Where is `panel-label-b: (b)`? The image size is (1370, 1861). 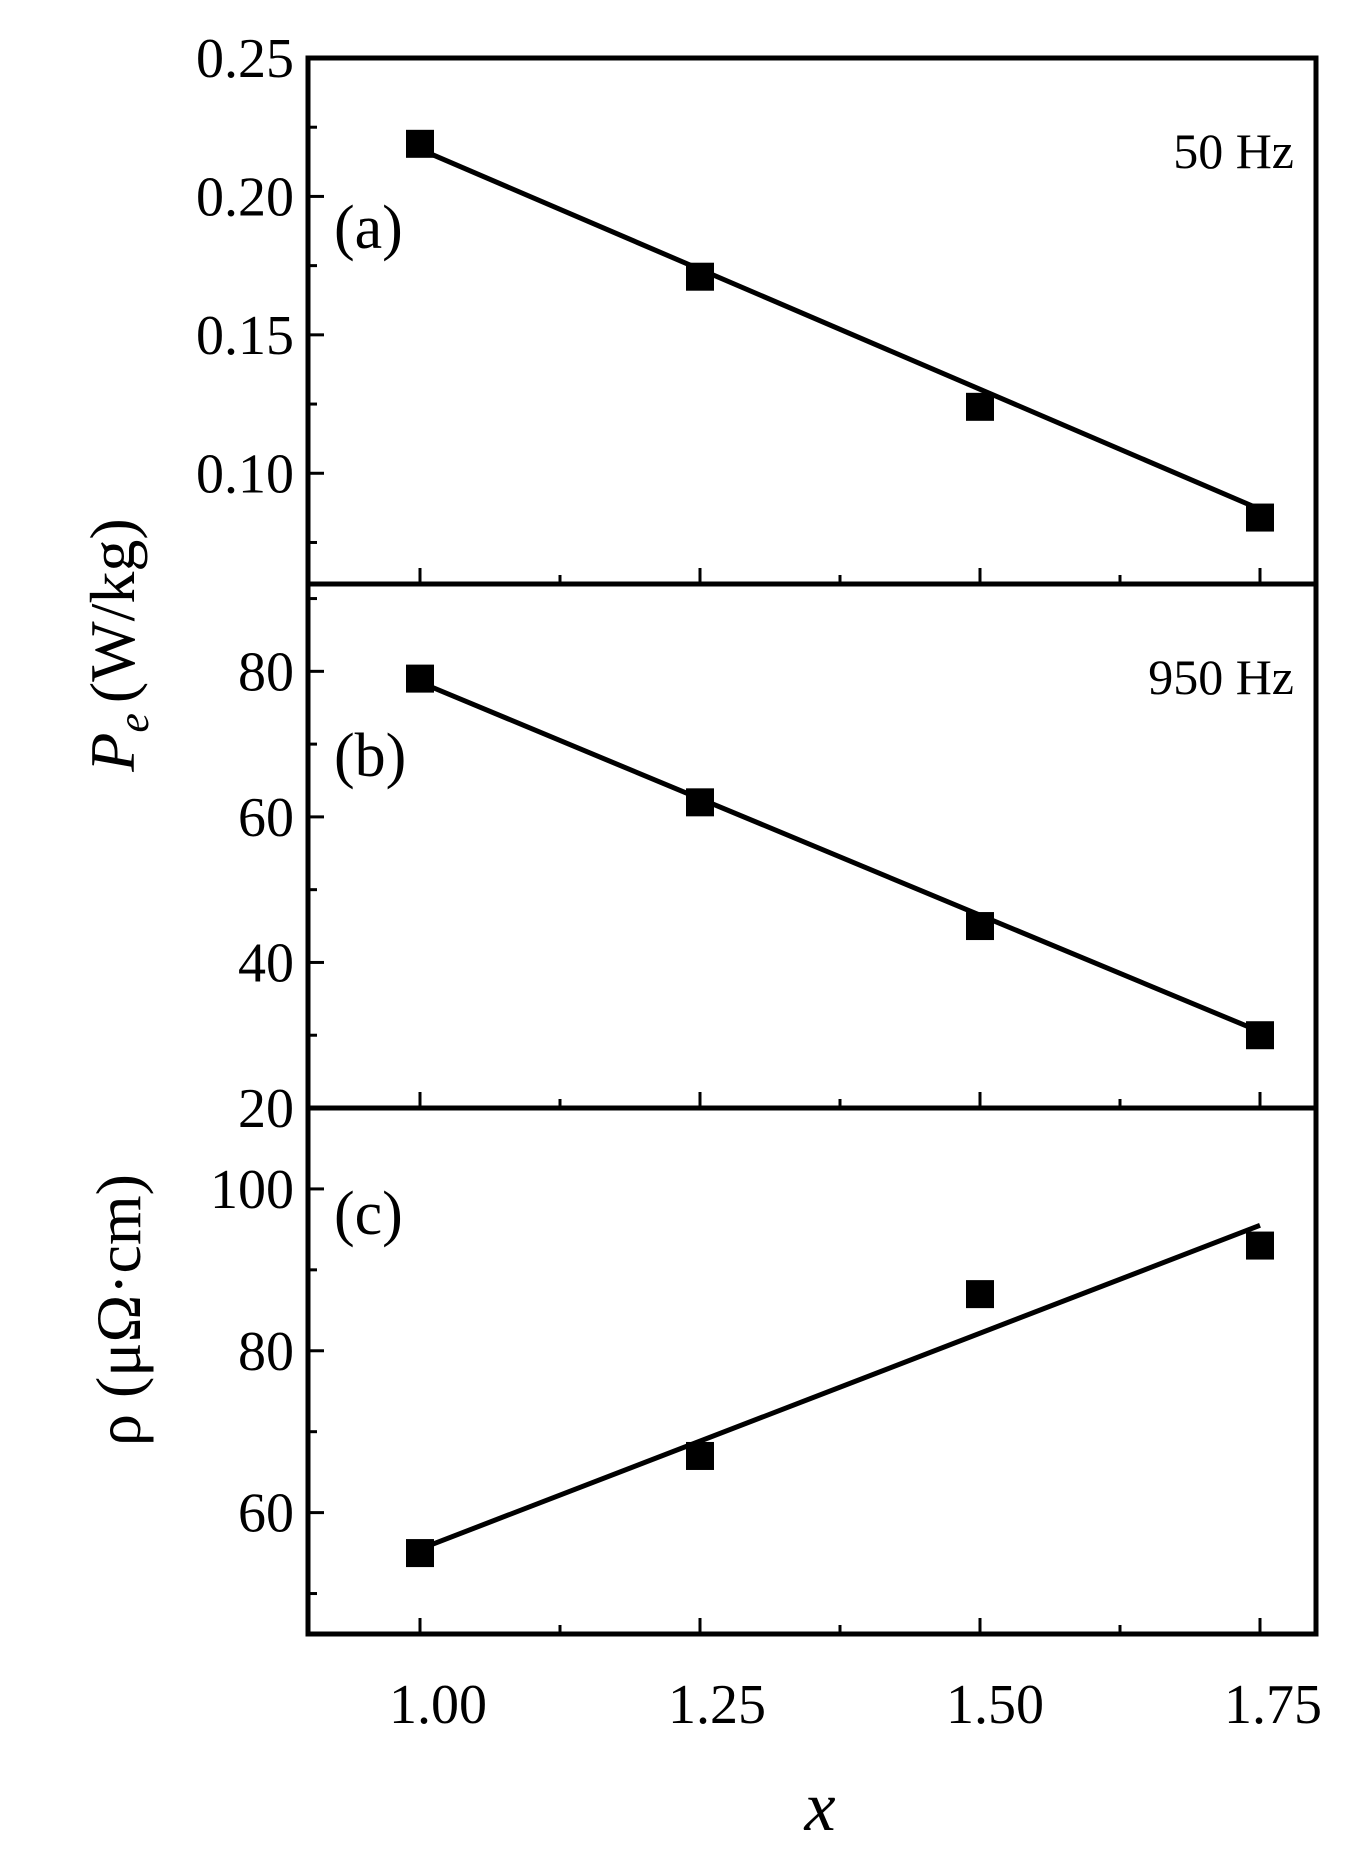 panel-label-b: (b) is located at coordinates (370, 756).